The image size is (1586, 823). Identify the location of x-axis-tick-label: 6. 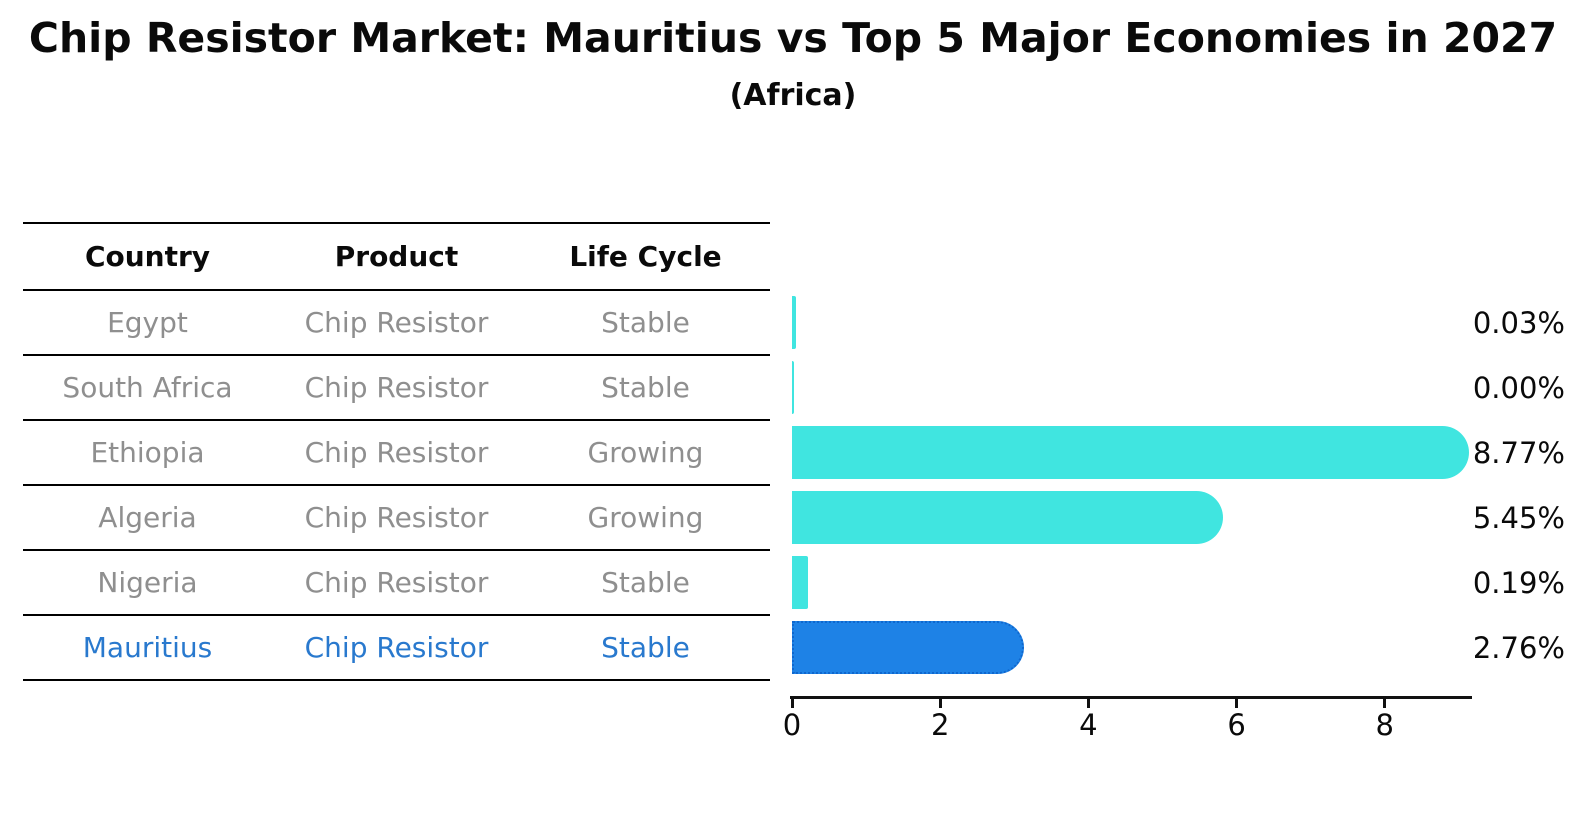
(1236, 725).